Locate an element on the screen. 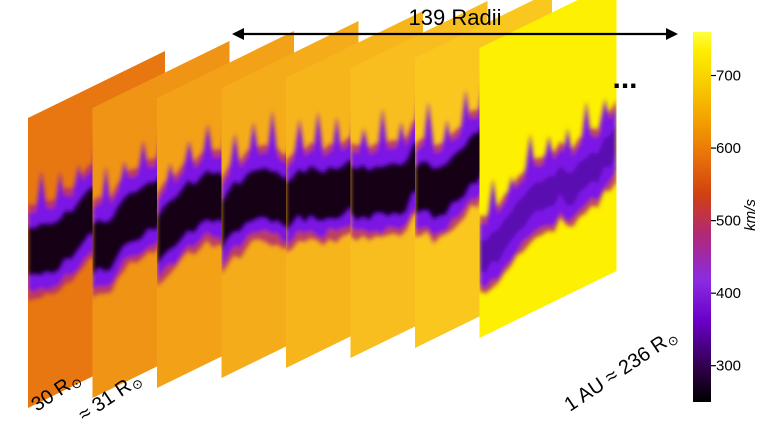 The image size is (771, 440). colorbar-tick-label: 700 is located at coordinates (728, 76).